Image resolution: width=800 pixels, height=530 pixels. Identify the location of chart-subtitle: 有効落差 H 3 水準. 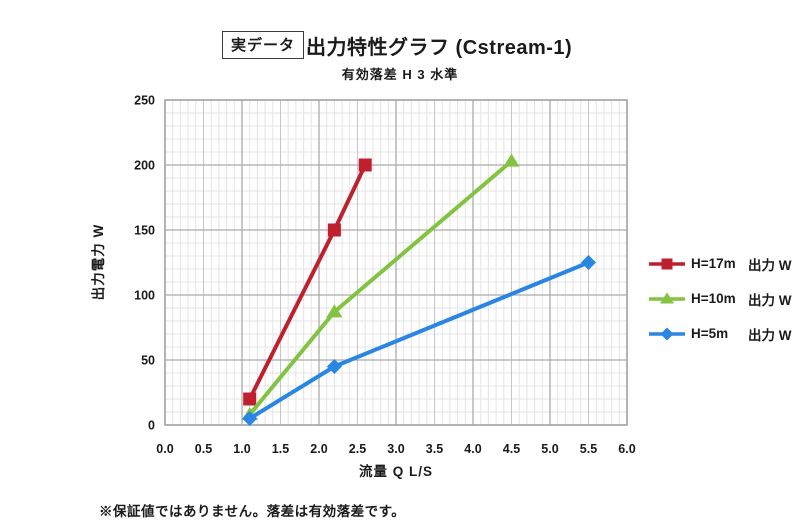
(400, 74).